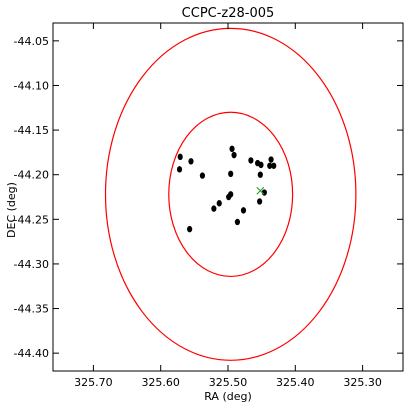  What do you see at coordinates (160, 382) in the screenshot?
I see `x-tick-label: 325.60` at bounding box center [160, 382].